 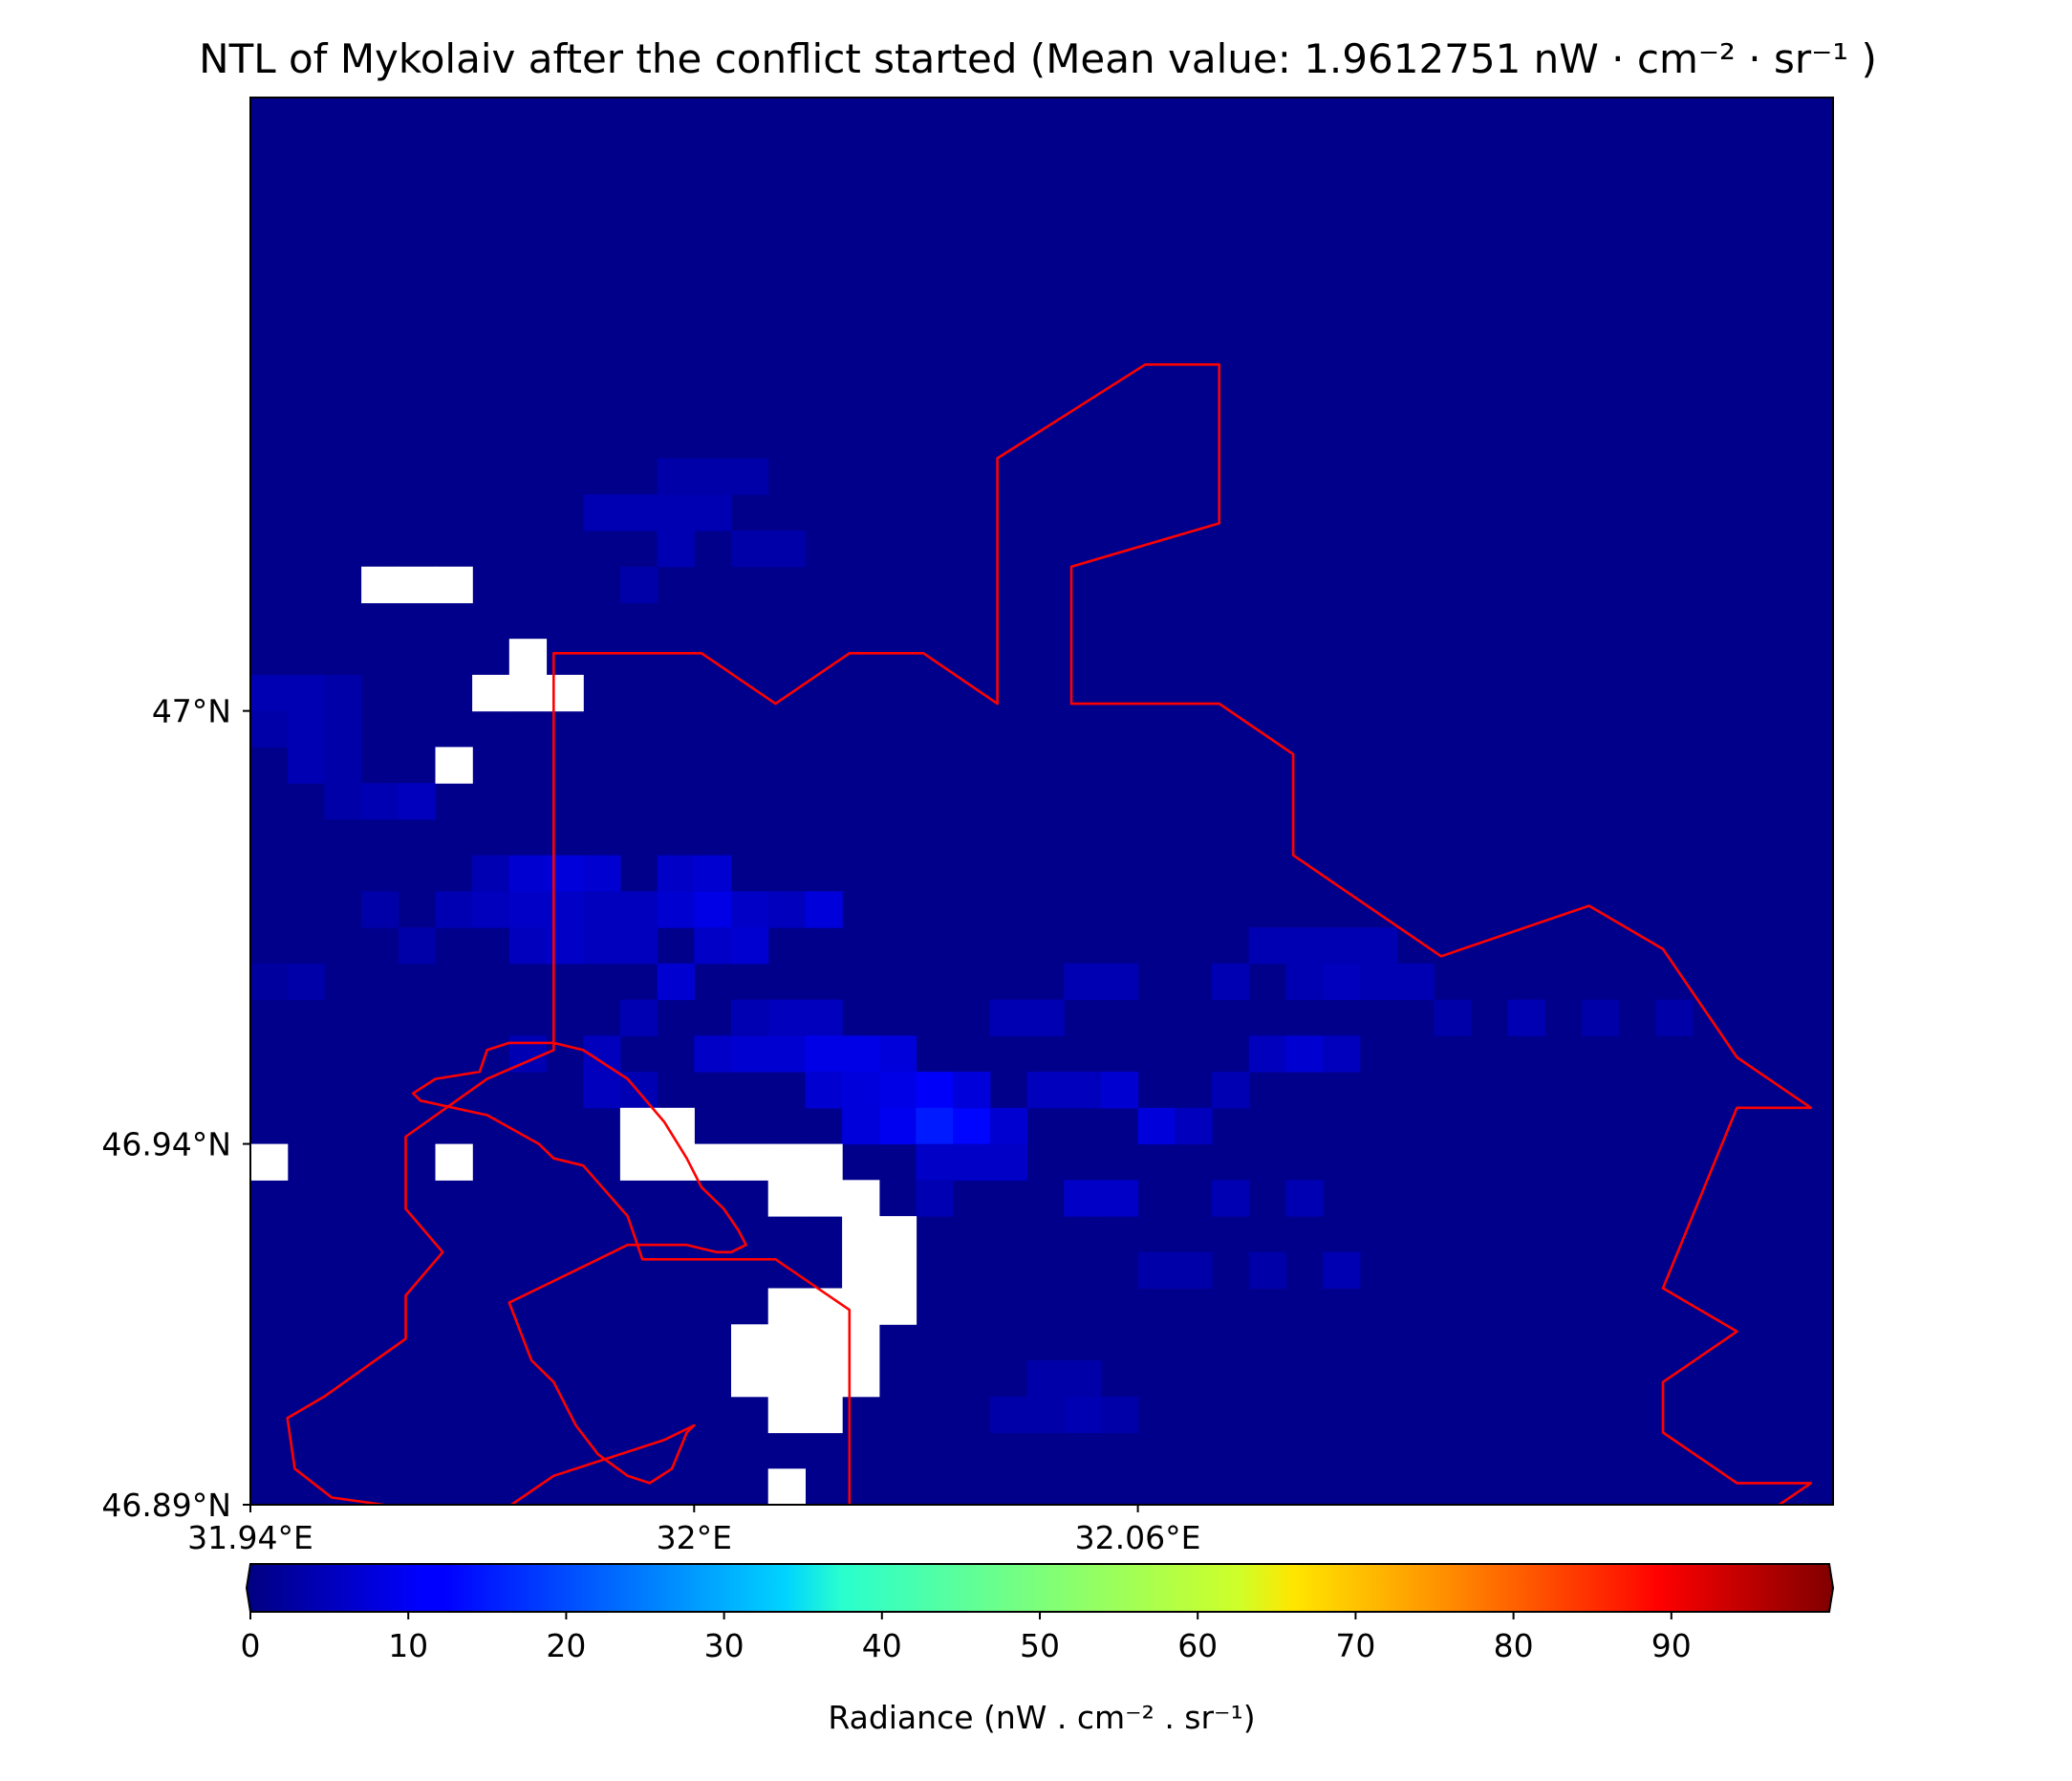 I want to click on x-axis-ticks: 31.94°E 32°E 32.06°E, so click(x=694, y=1531).